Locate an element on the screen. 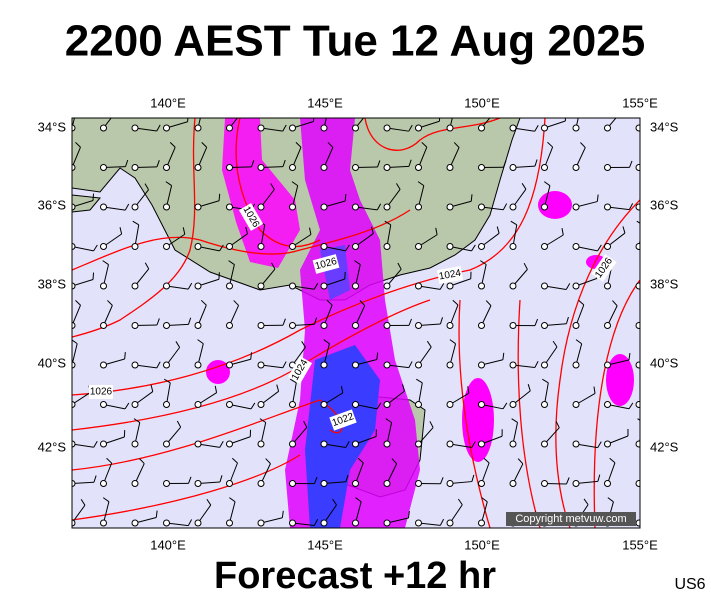  isobar-label: 1024 is located at coordinates (450, 275).